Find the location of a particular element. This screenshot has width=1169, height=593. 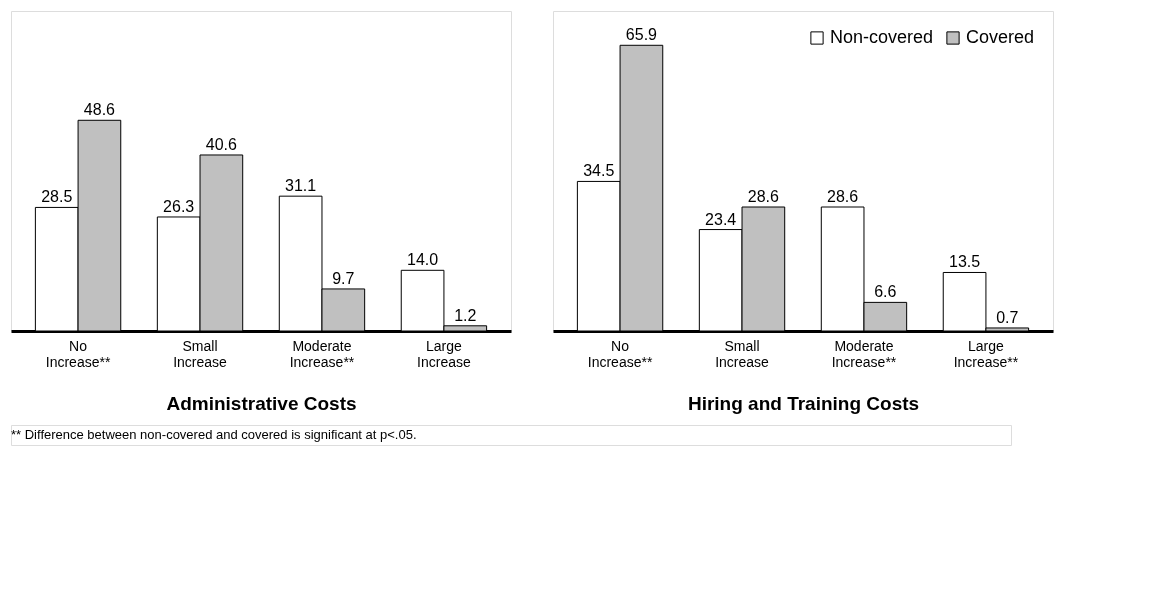

data-label: 31.1 is located at coordinates (301, 186).